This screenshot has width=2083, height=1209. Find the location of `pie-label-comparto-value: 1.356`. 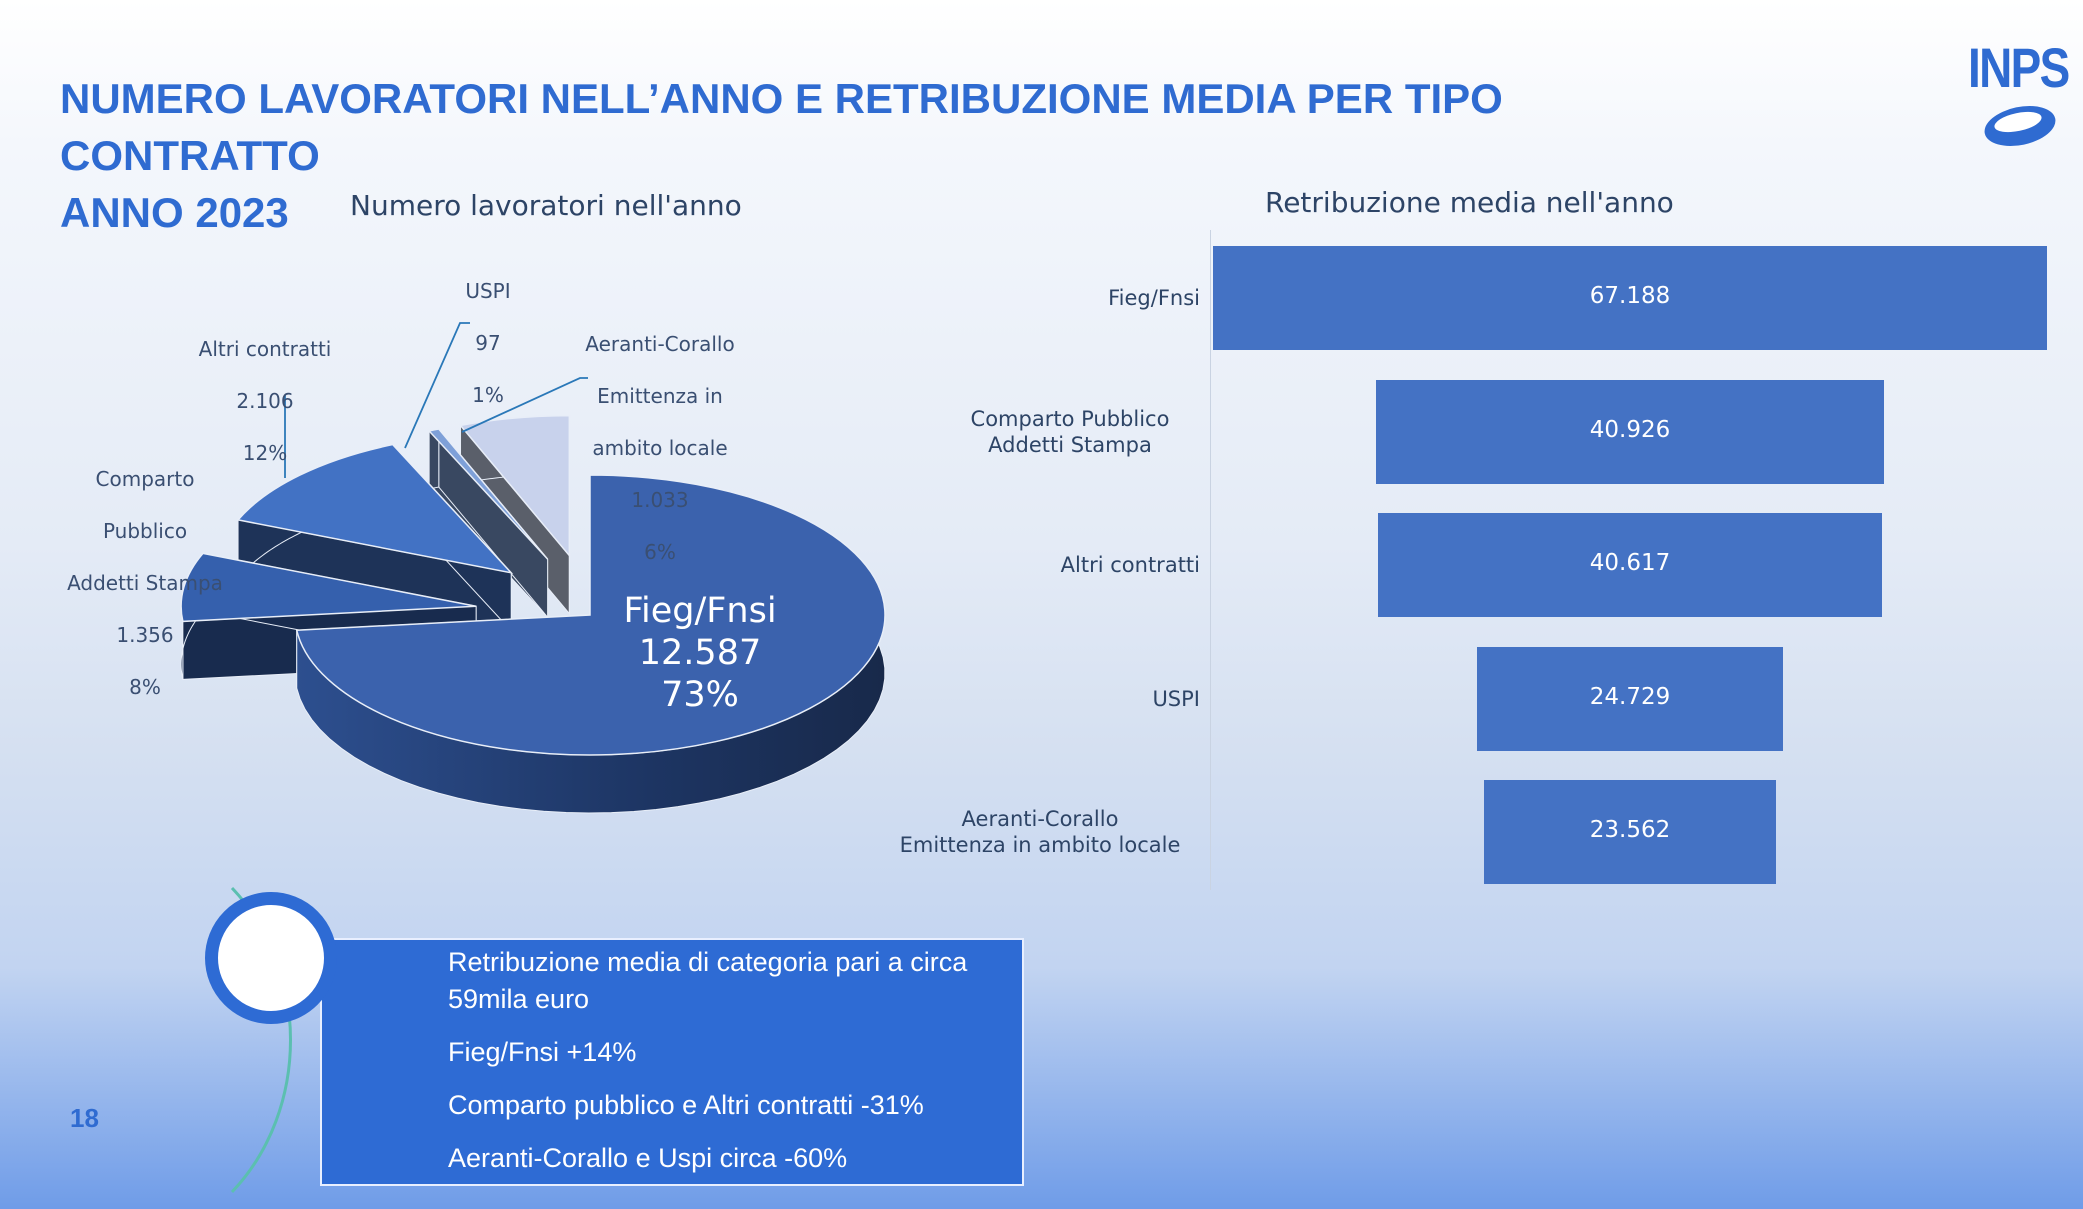

pie-label-comparto-value: 1.356 is located at coordinates (145, 635).